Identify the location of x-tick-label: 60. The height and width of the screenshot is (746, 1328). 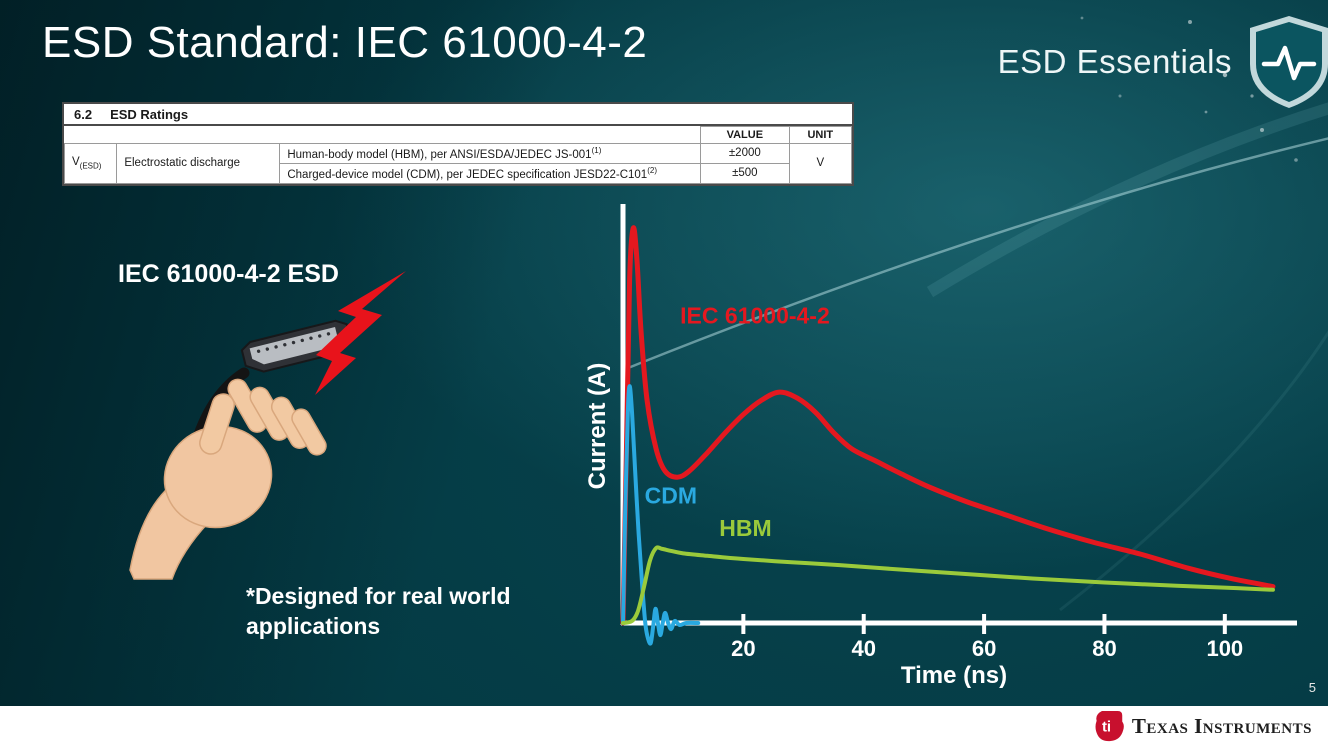
(984, 648).